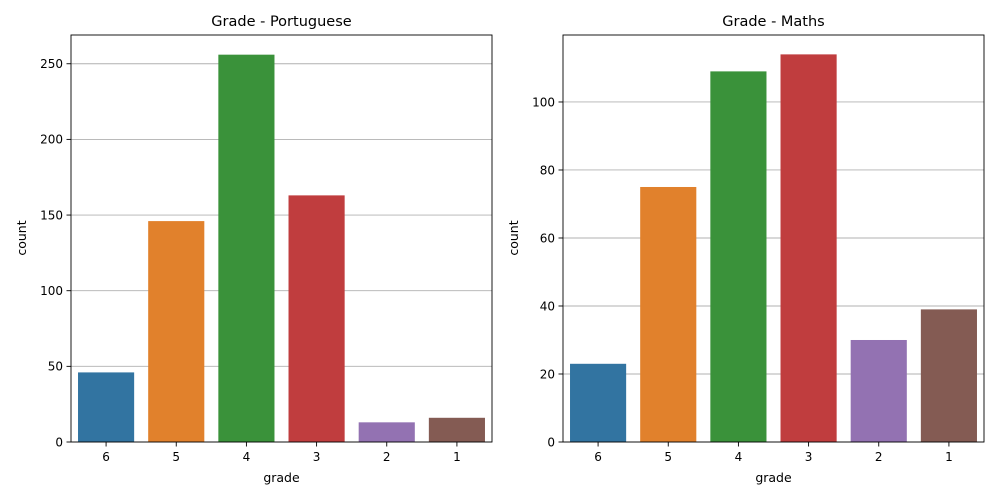 The width and height of the screenshot is (1000, 500). Describe the element at coordinates (547, 306) in the screenshot. I see `y-tick-label: 40` at that location.